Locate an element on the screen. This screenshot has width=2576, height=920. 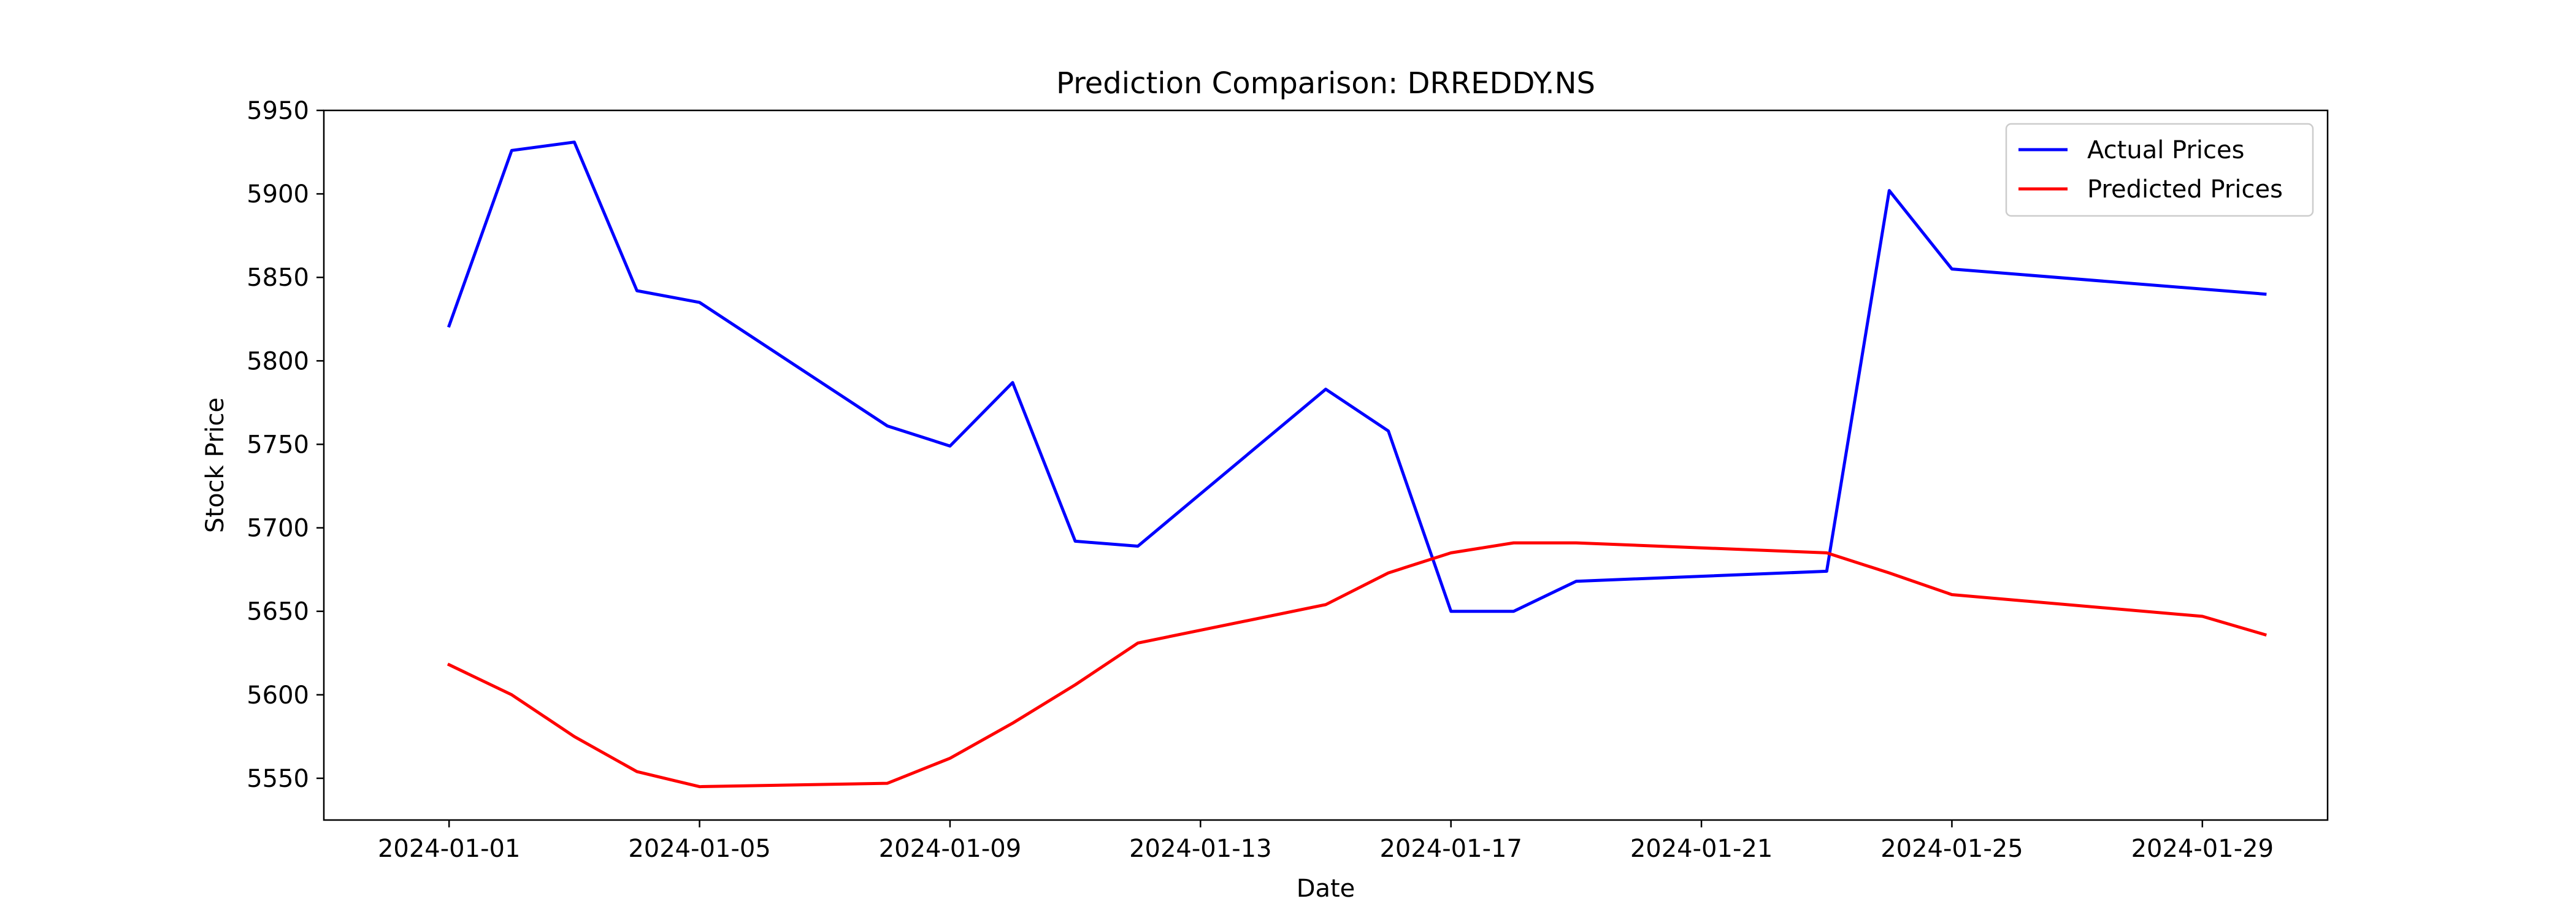
y-tick-label: 5550 is located at coordinates (278, 779).